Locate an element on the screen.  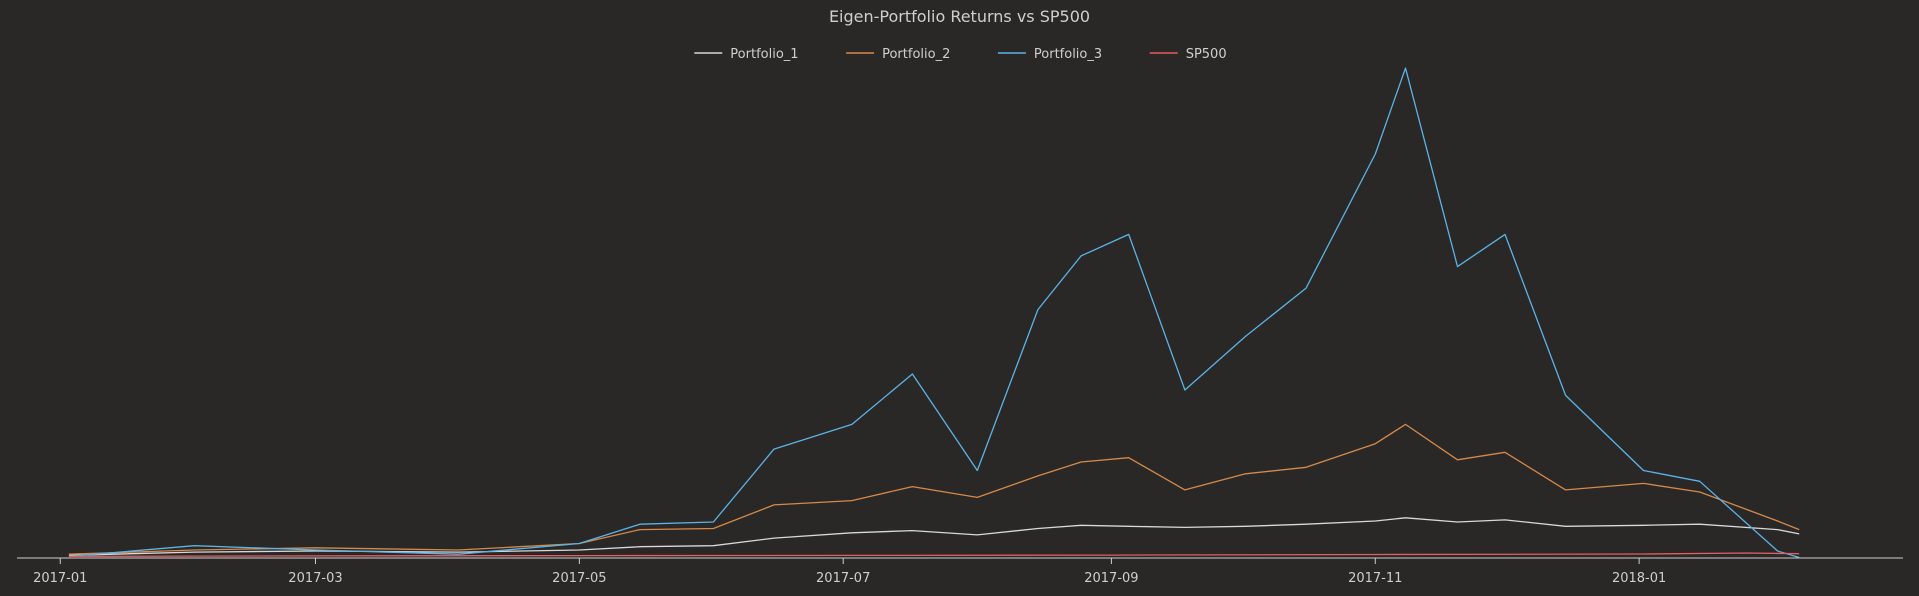
legend-label: Portfolio_1 is located at coordinates (764, 54).